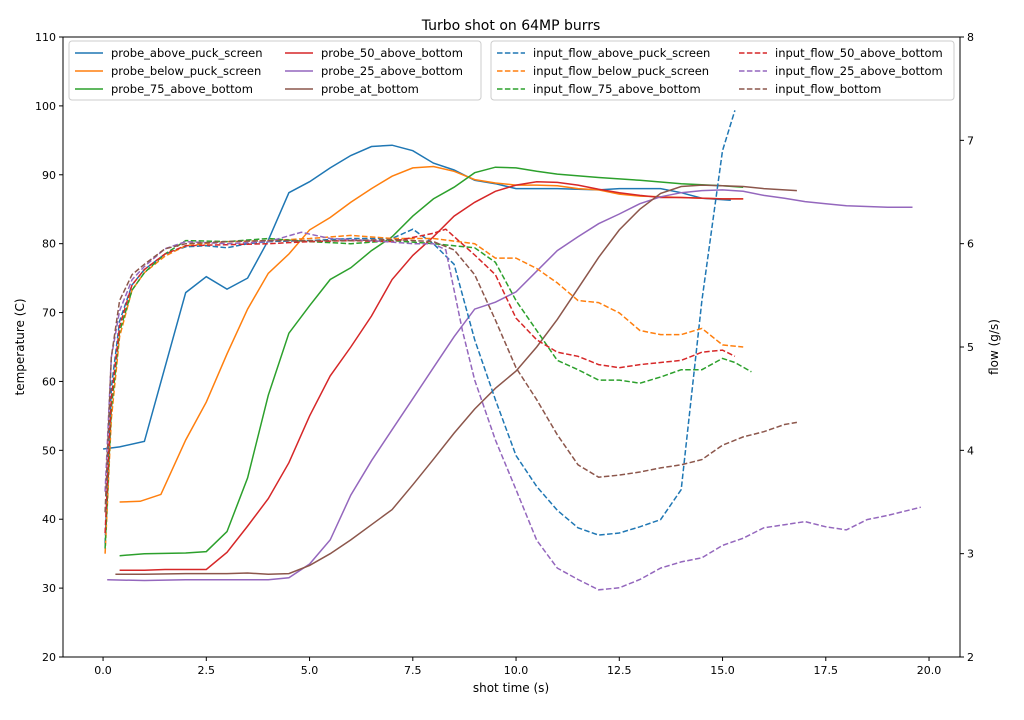 The height and width of the screenshot is (720, 1024). I want to click on x-tick-label: 10.0, so click(516, 670).